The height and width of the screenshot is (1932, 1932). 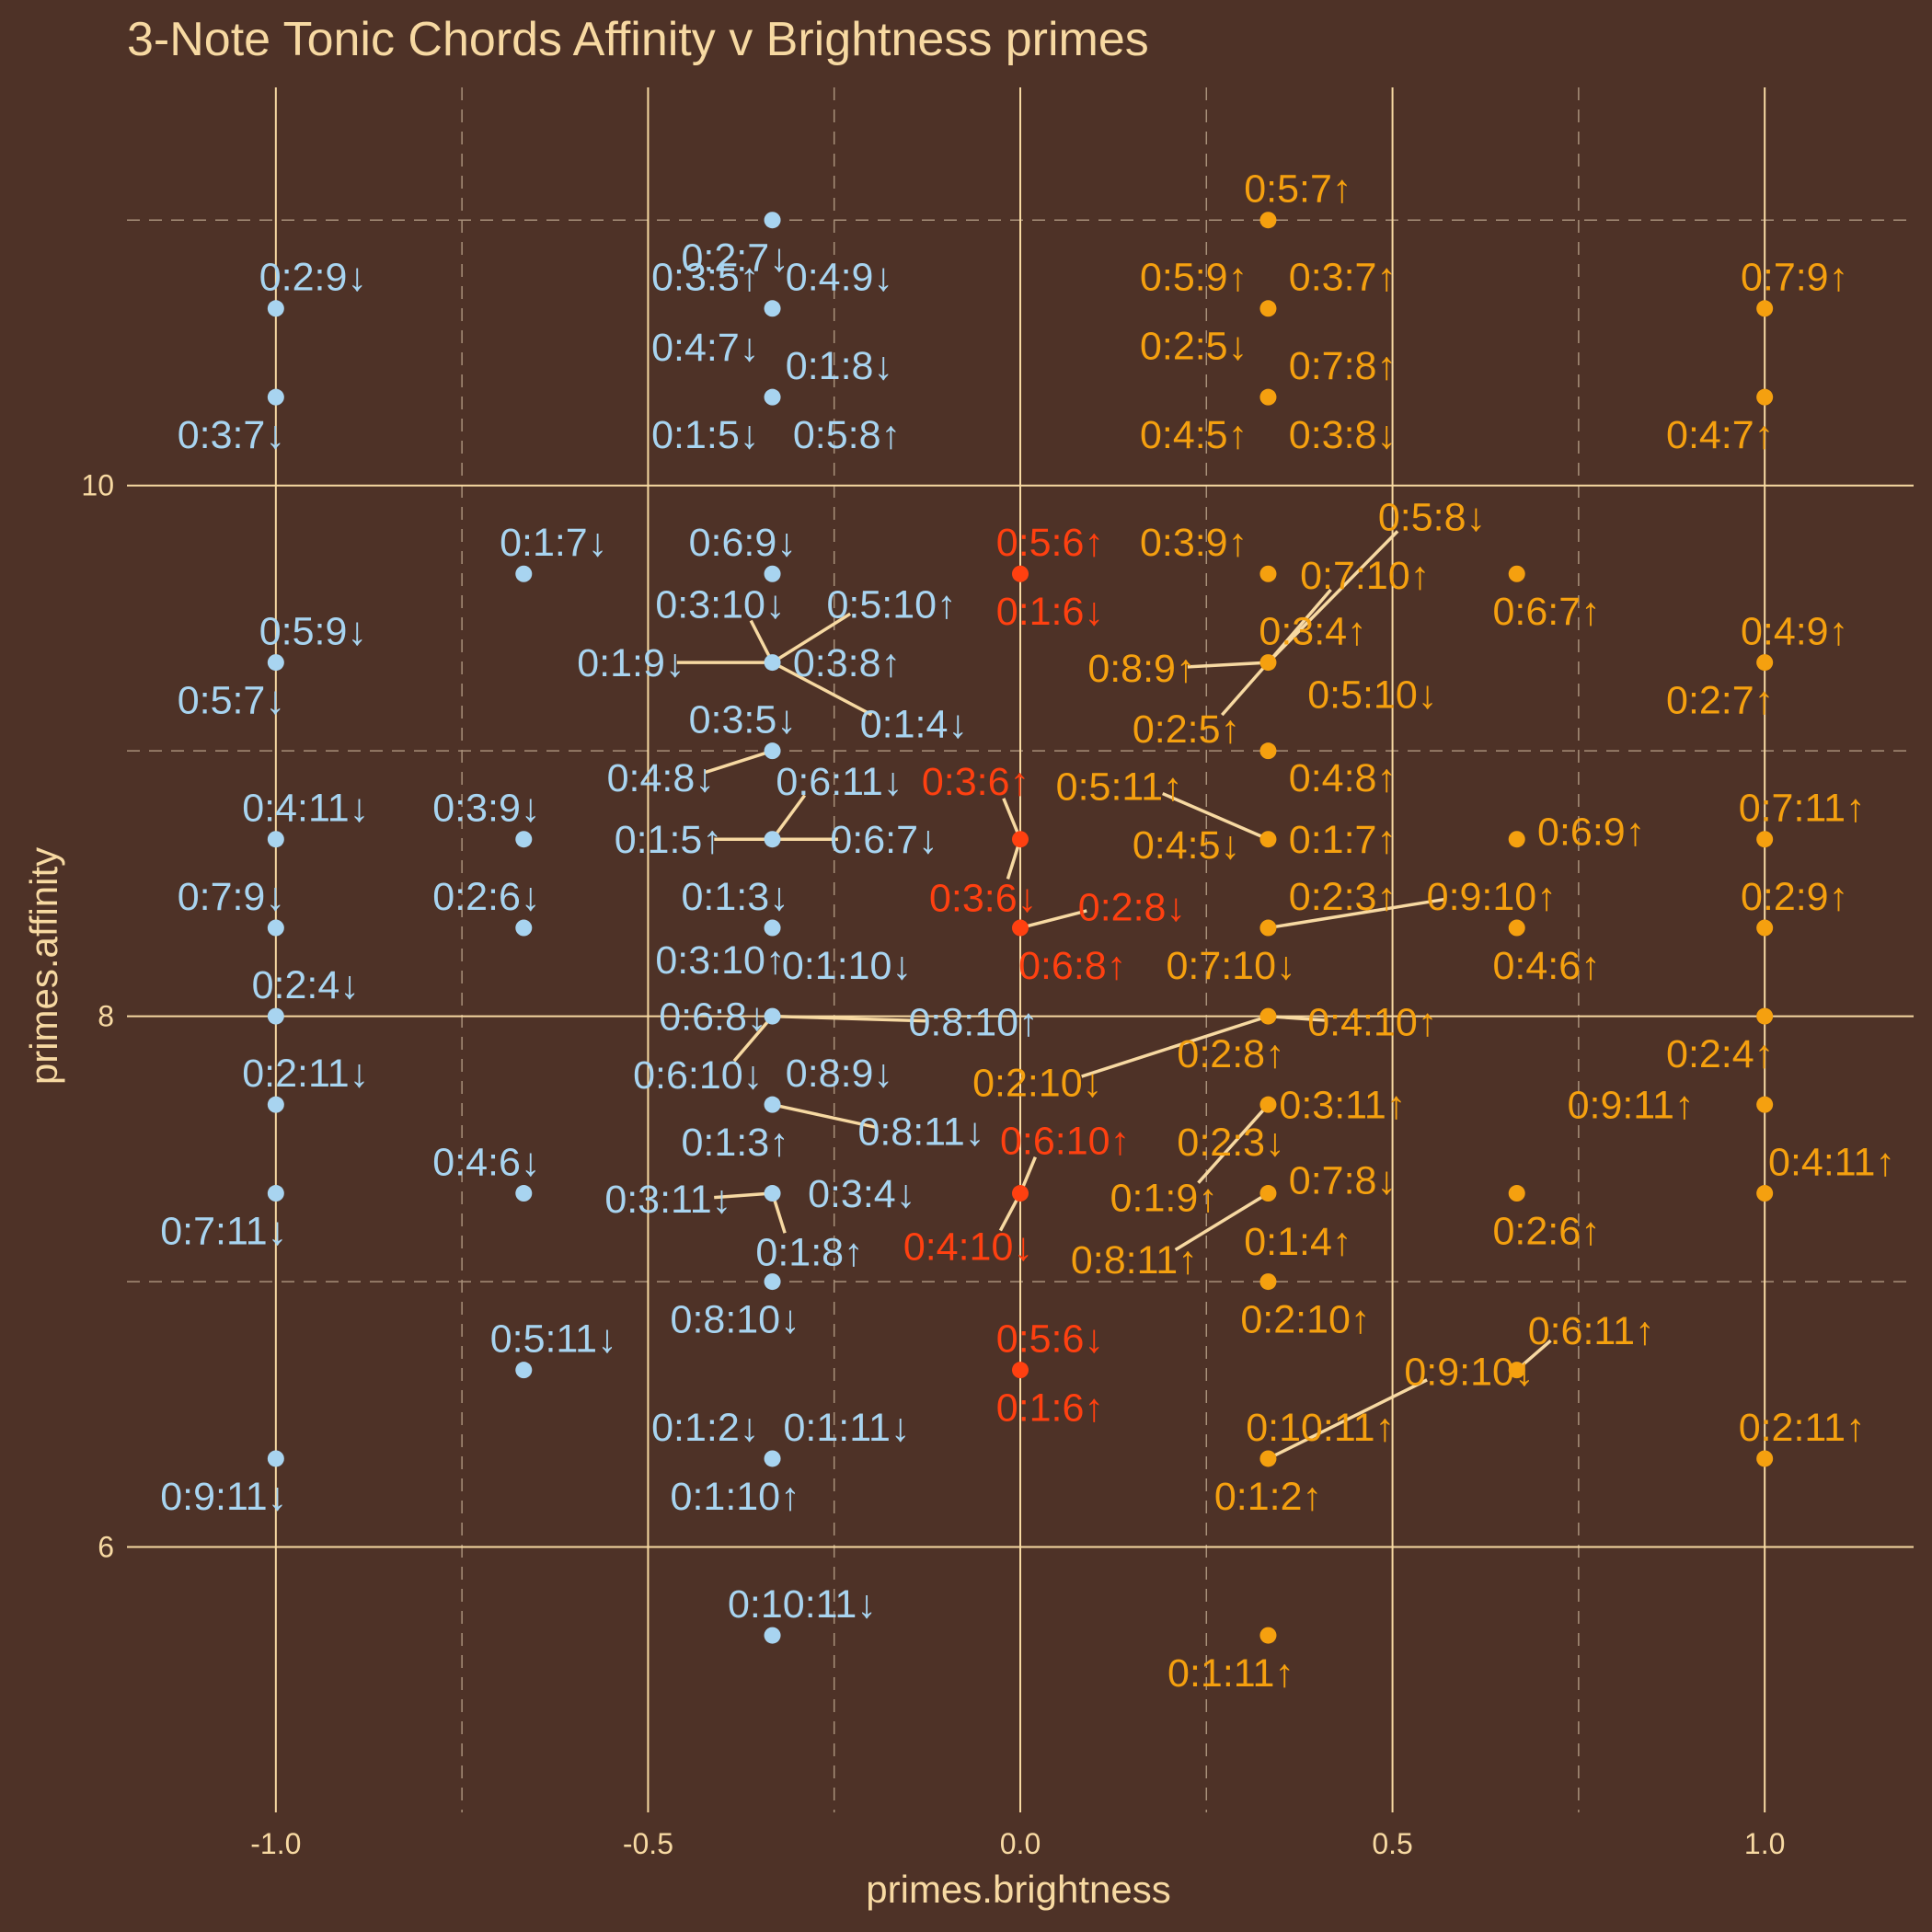 I want to click on point-label: 0:9:10↑, so click(x=1492, y=897).